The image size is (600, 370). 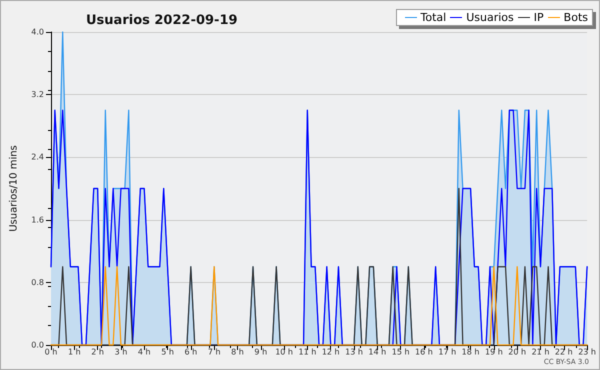 I want to click on x-tick-label: 0 h, so click(x=51, y=352).